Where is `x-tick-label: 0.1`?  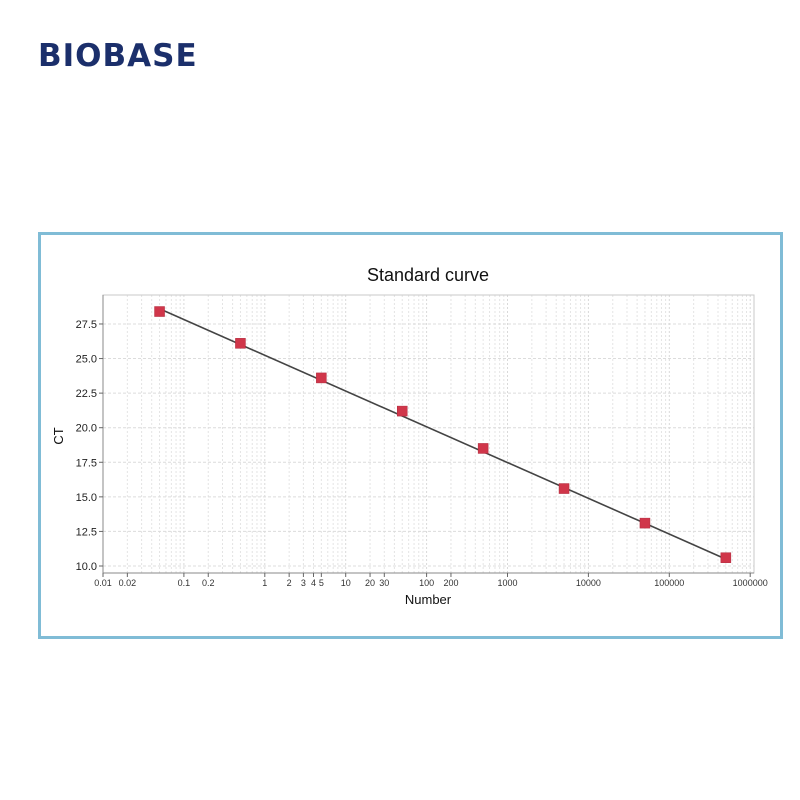 x-tick-label: 0.1 is located at coordinates (184, 583).